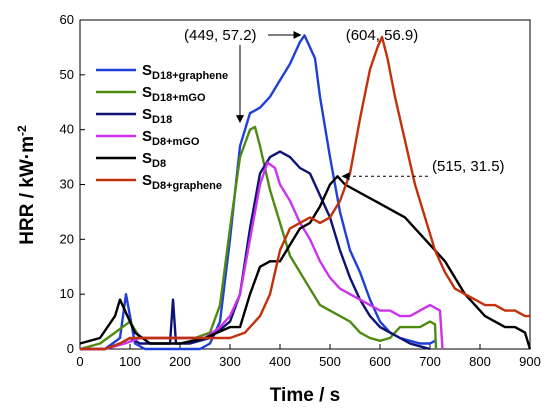 The image size is (550, 413). What do you see at coordinates (22, 130) in the screenshot?
I see `y-axis-title-exponent: -2` at bounding box center [22, 130].